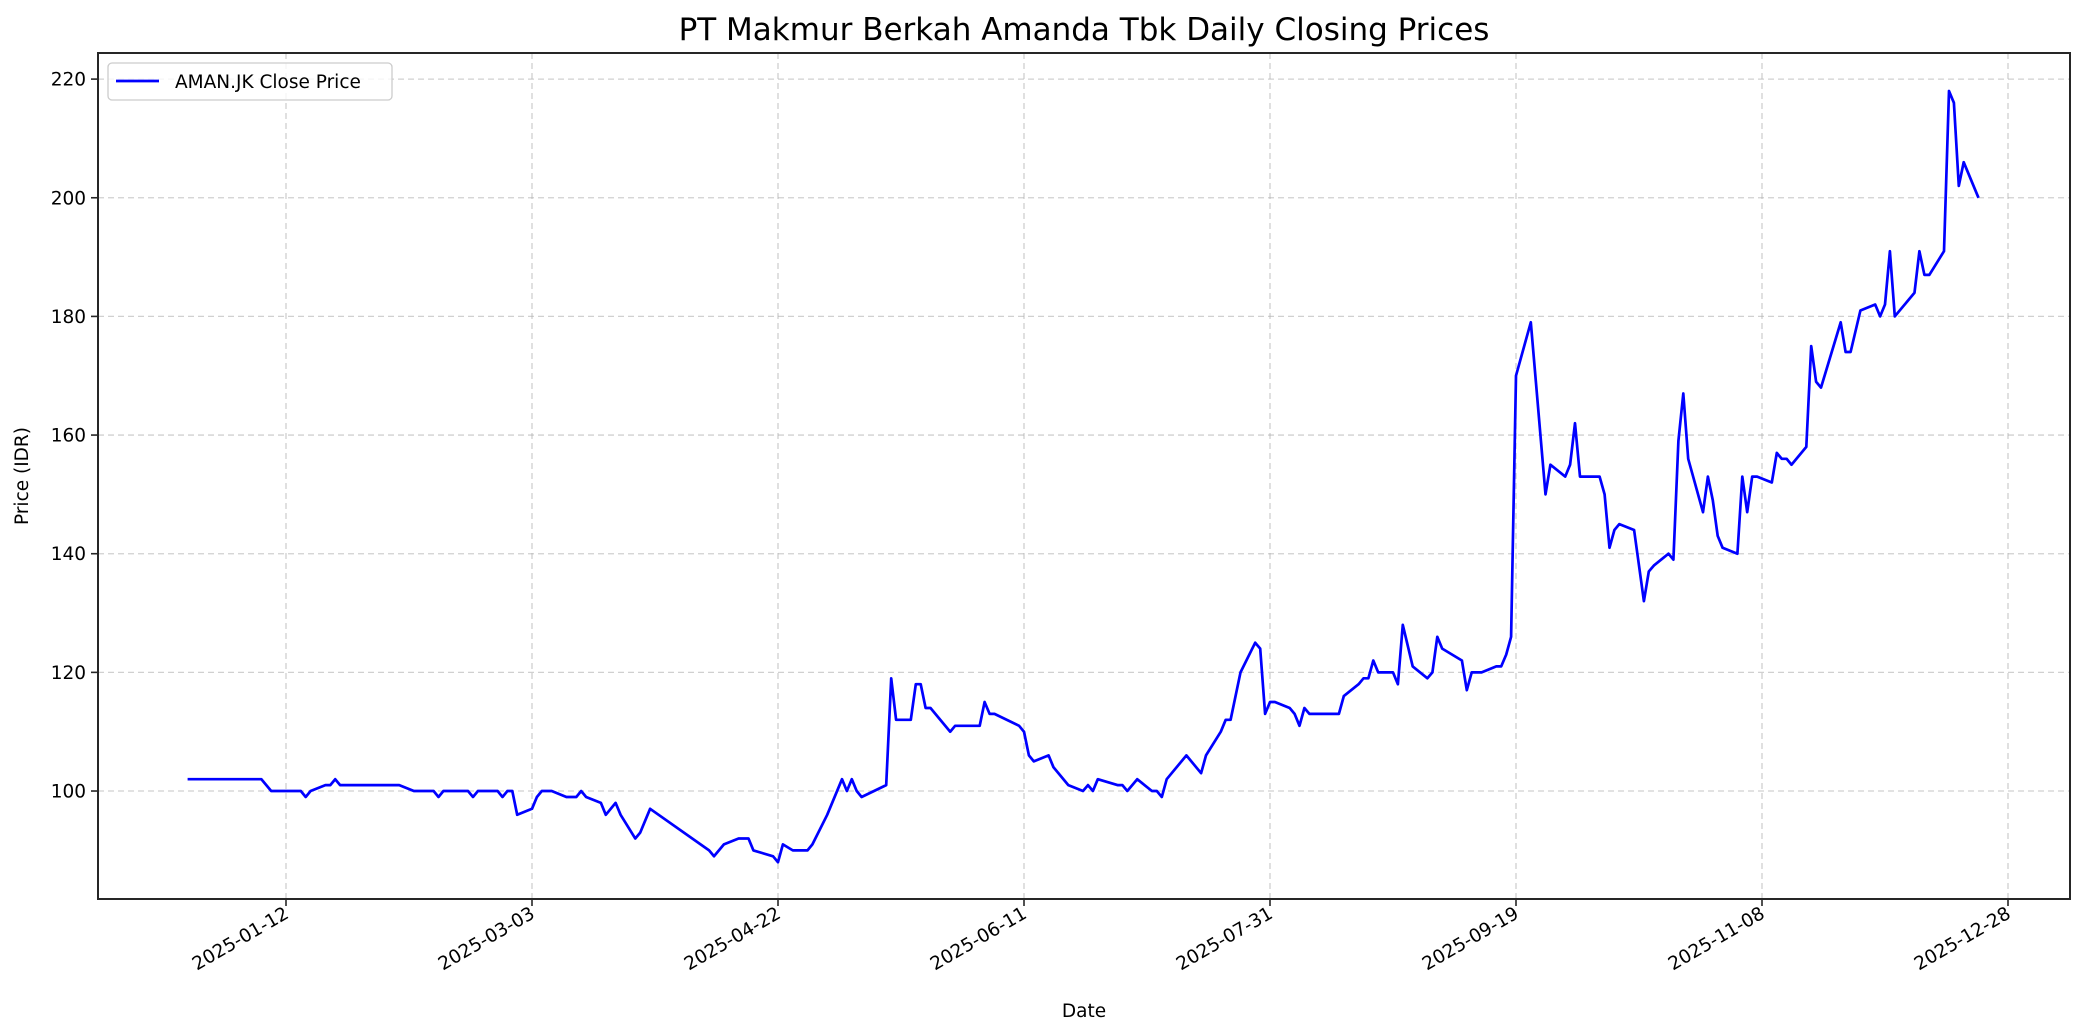 This screenshot has height=1035, width=2084. Describe the element at coordinates (241, 939) in the screenshot. I see `x-tick-label: 2025-01-12` at that location.